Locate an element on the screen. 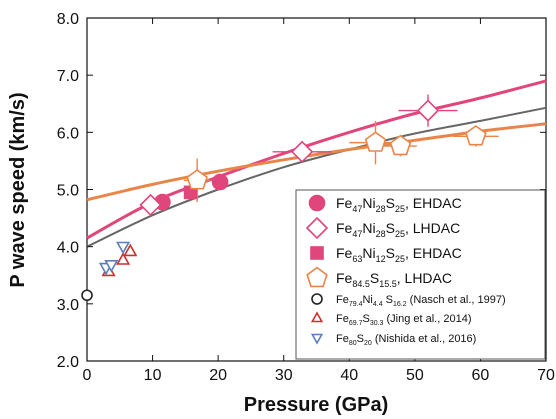 The image size is (556, 419). y-tick-label: 3.0 is located at coordinates (68, 305).